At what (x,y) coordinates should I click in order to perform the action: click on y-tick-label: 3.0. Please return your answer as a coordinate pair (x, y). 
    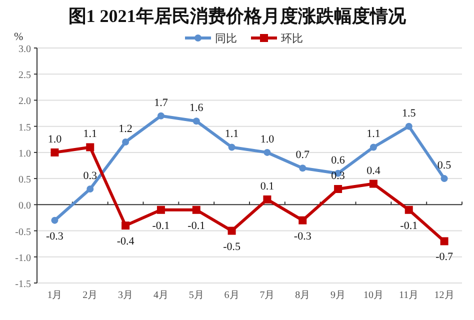
    Looking at the image, I should click on (24, 49).